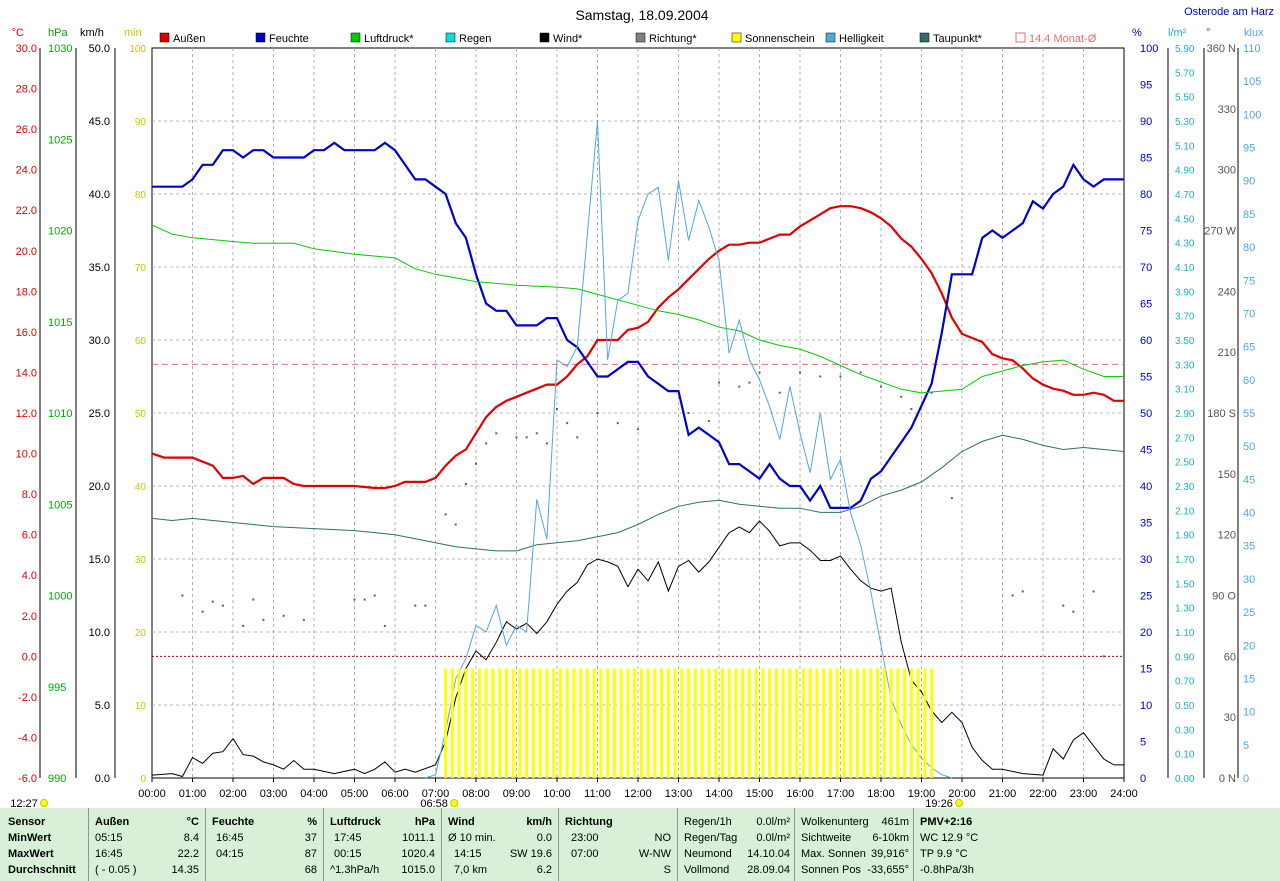  What do you see at coordinates (1185, 536) in the screenshot?
I see `rain-axis-tick: 1.90` at bounding box center [1185, 536].